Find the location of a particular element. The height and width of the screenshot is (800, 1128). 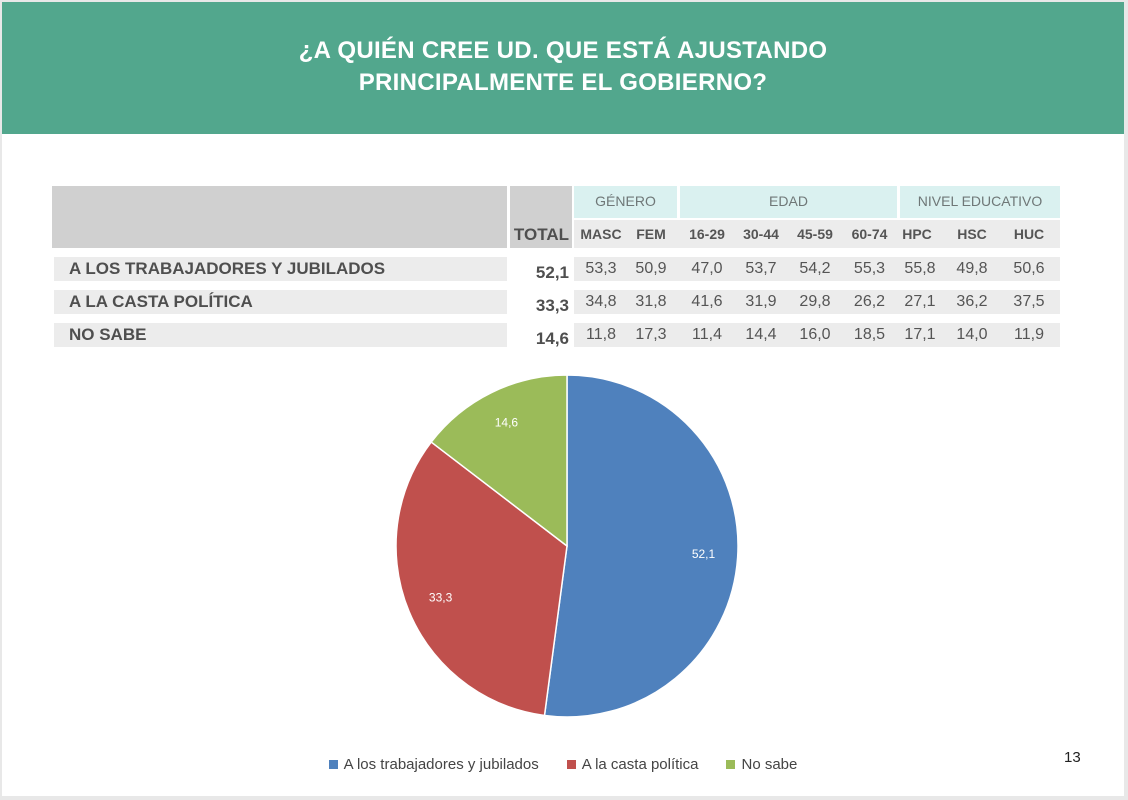

row-total-casta-politica: 33,3 is located at coordinates (552, 305).